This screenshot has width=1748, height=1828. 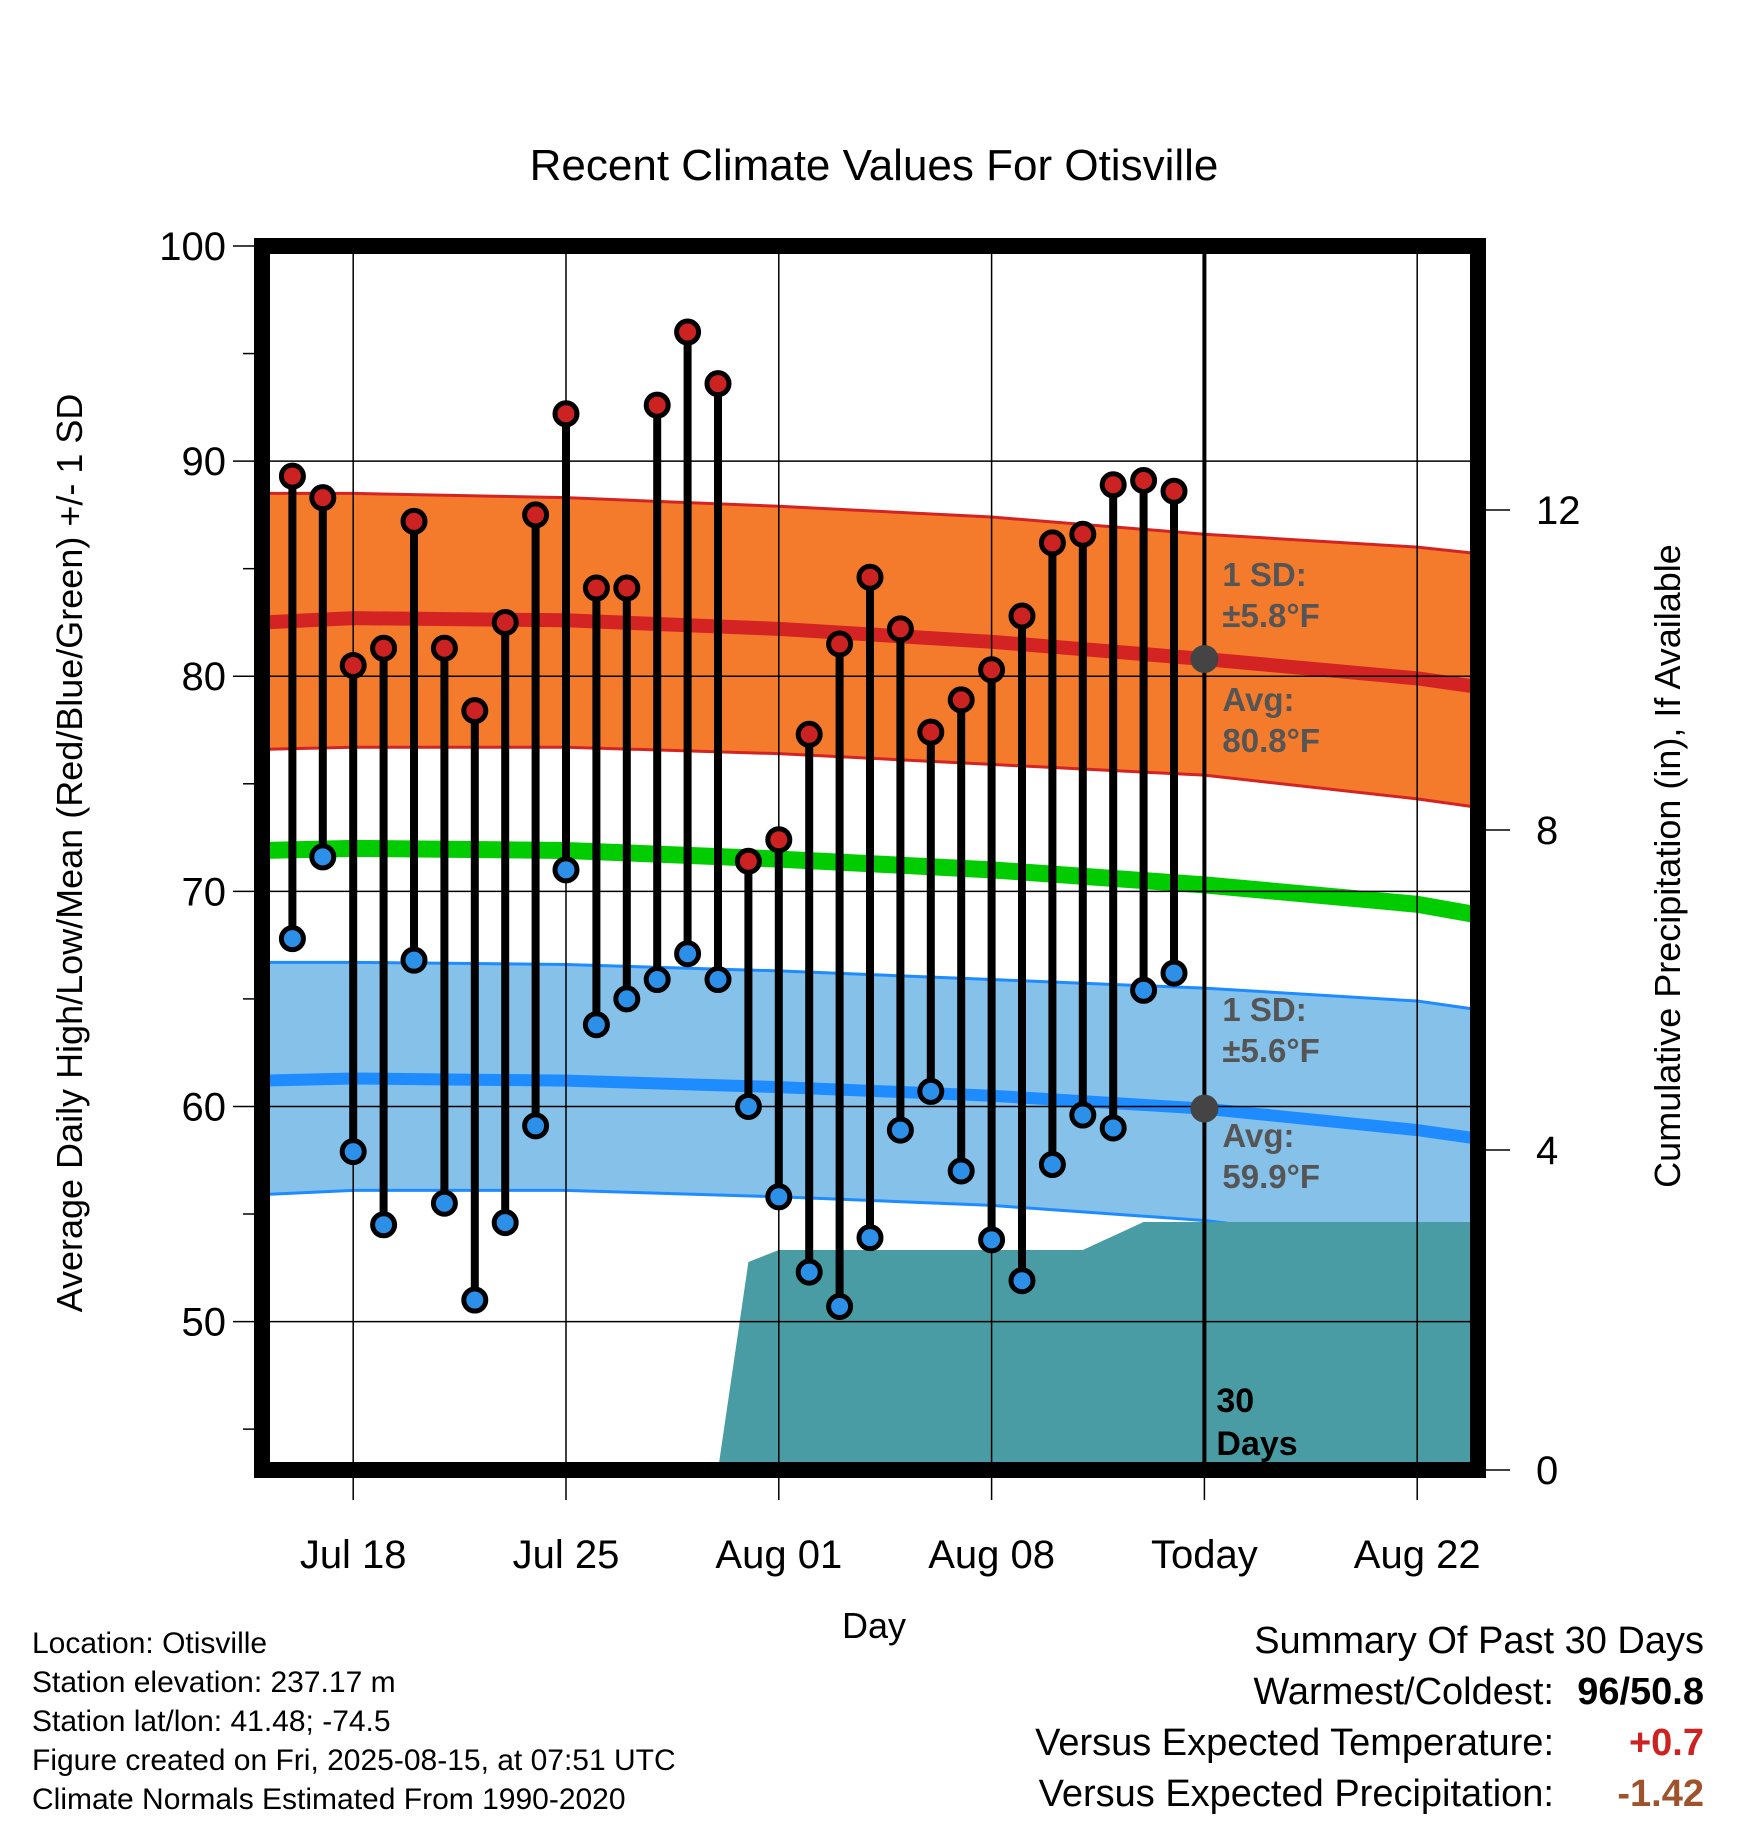 What do you see at coordinates (1098, 1346) in the screenshot?
I see `cumulative-precip-area` at bounding box center [1098, 1346].